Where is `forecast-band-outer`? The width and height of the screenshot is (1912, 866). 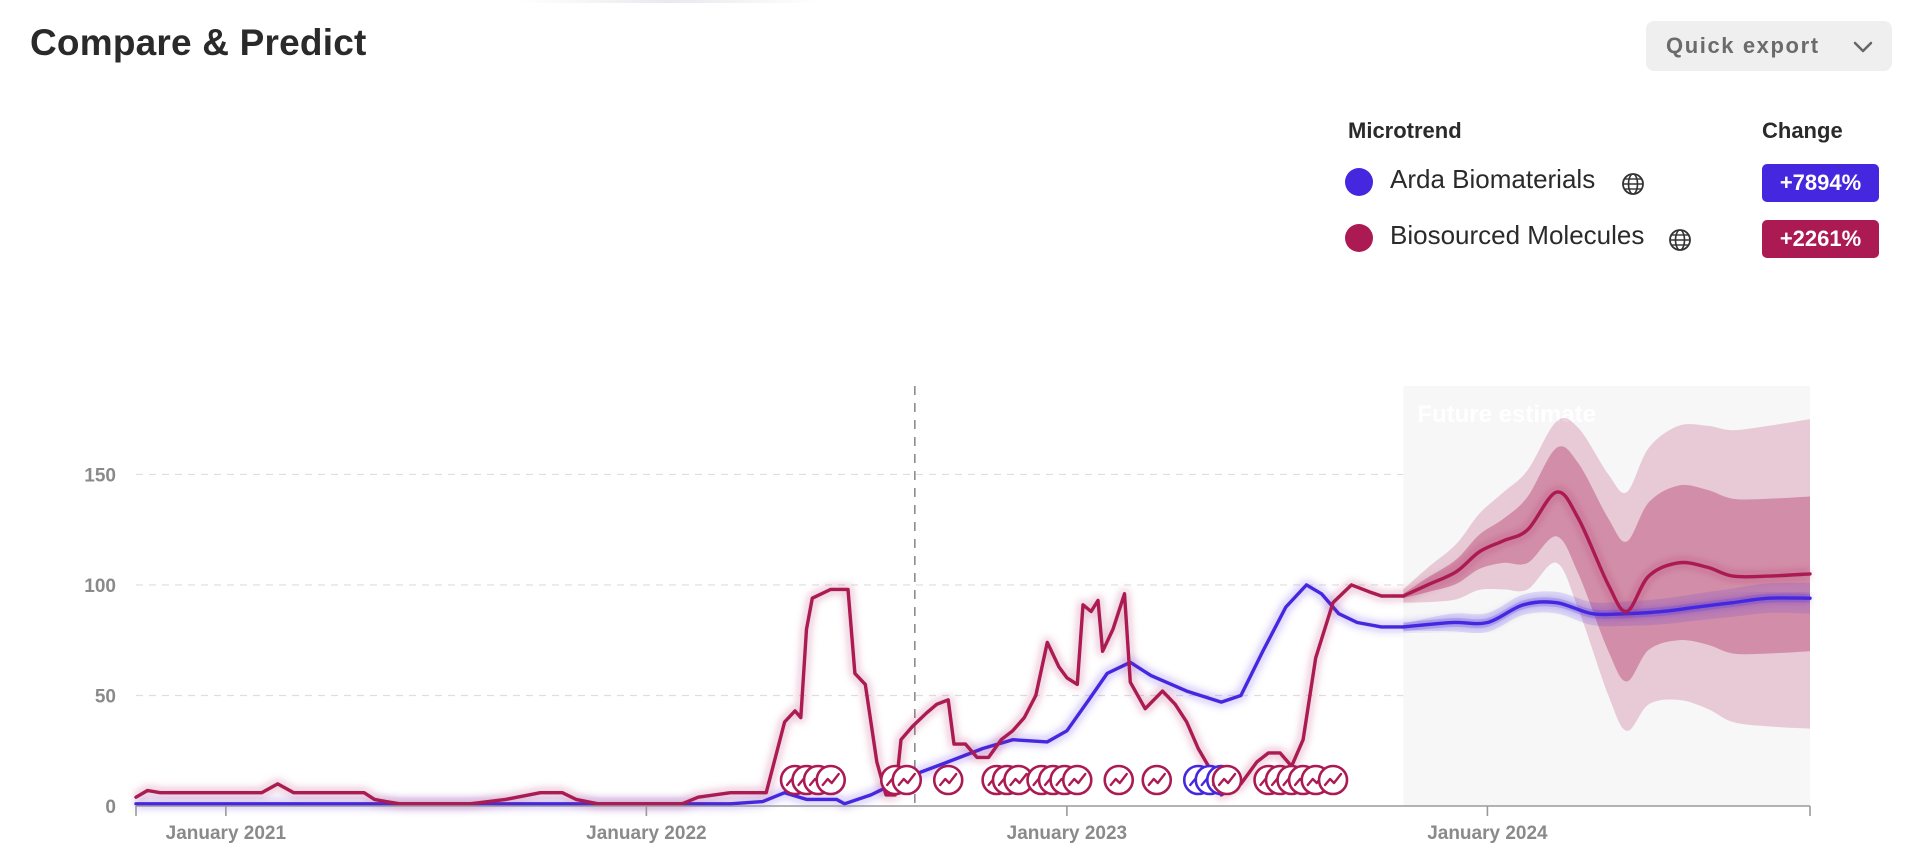 forecast-band-outer is located at coordinates (1606, 608).